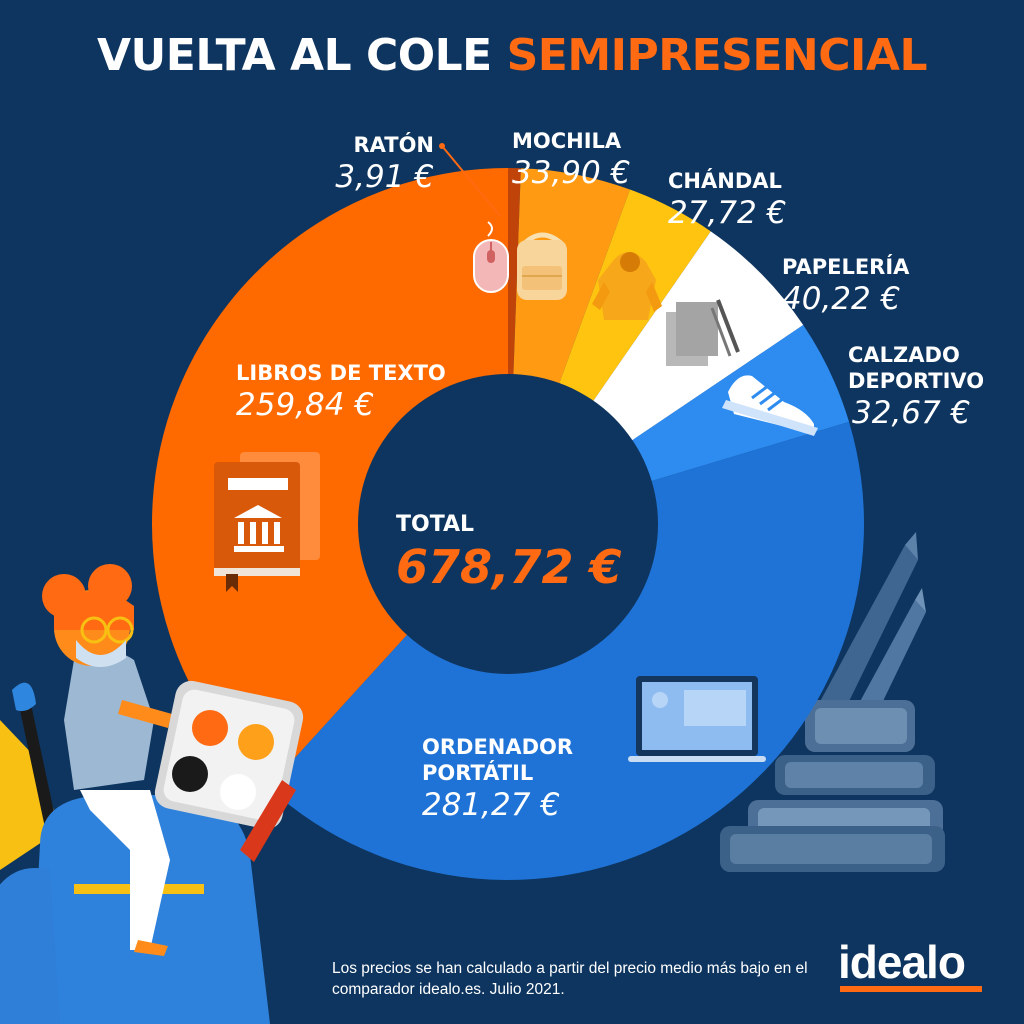 The height and width of the screenshot is (1024, 1024). What do you see at coordinates (471, 181) in the screenshot?
I see `raton-leader-line` at bounding box center [471, 181].